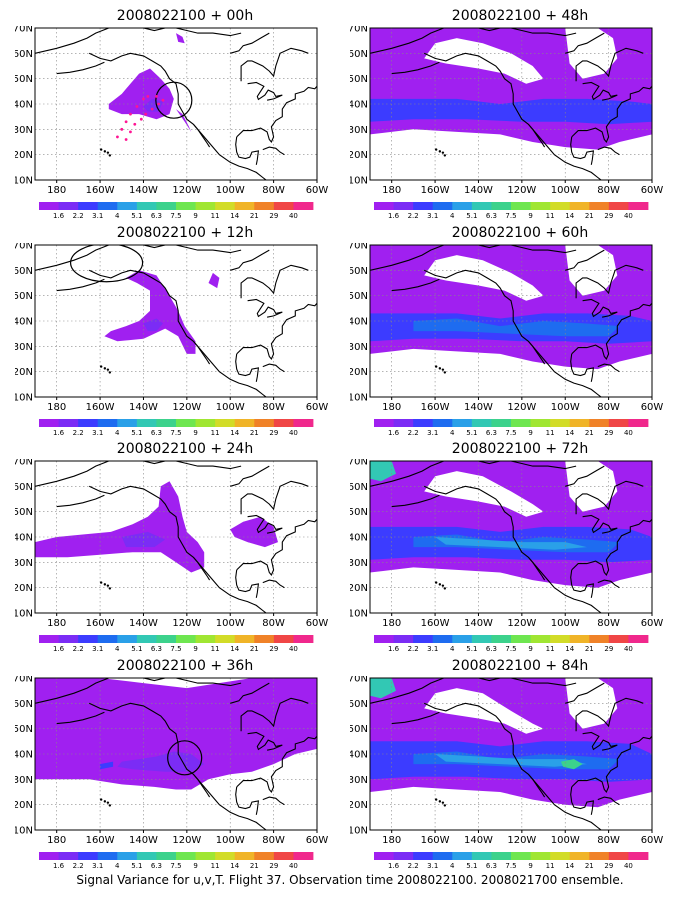  What do you see at coordinates (24, 271) in the screenshot?
I see `lat-tick-label: 60N` at bounding box center [24, 271].